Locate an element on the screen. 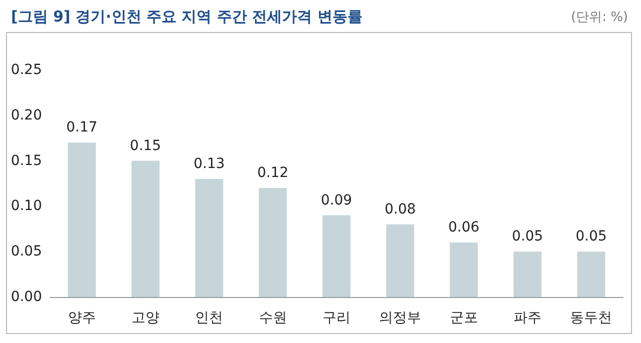 The height and width of the screenshot is (343, 641). y-tick-label: 0.05 is located at coordinates (26, 252).